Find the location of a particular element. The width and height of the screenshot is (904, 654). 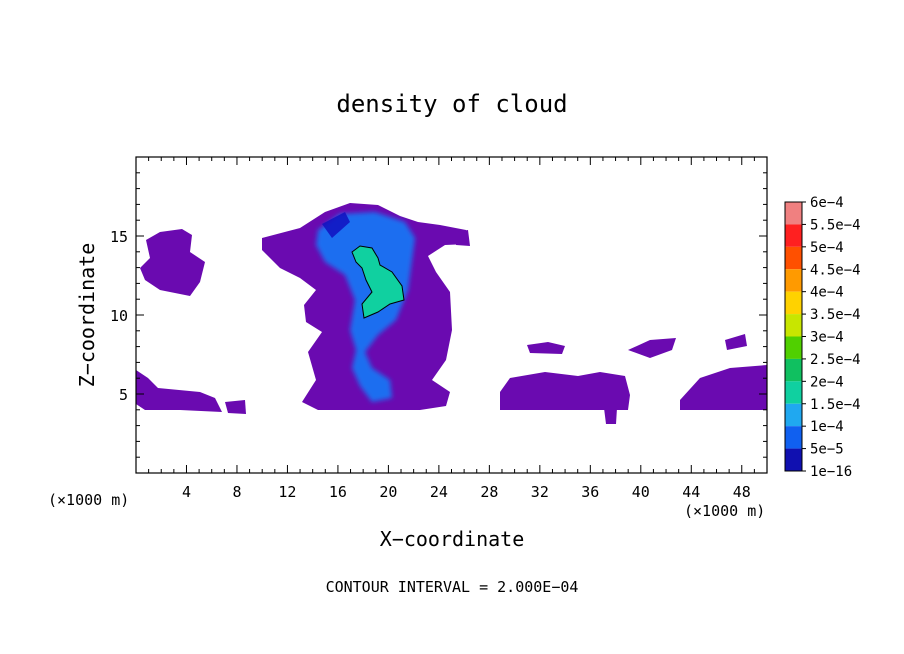

colorbar-label: 1e−4 is located at coordinates (827, 427).